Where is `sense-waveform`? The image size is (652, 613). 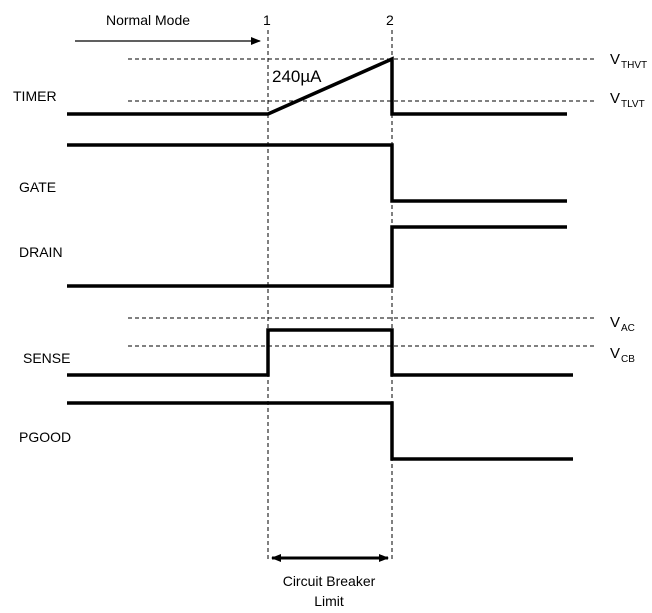 sense-waveform is located at coordinates (320, 352).